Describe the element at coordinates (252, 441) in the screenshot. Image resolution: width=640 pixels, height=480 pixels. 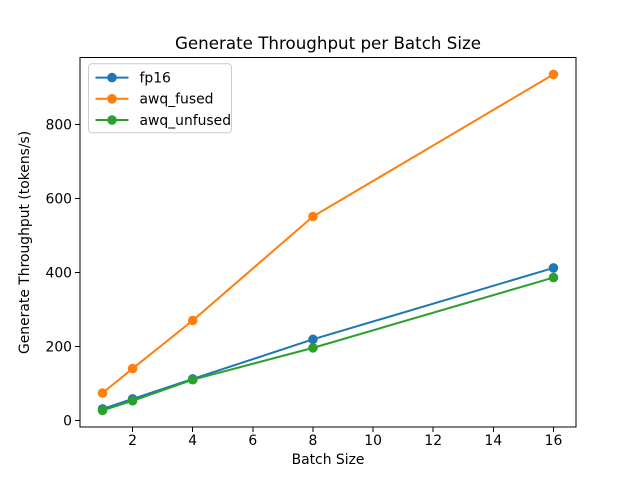
I see `x-tick-label: 6` at that location.